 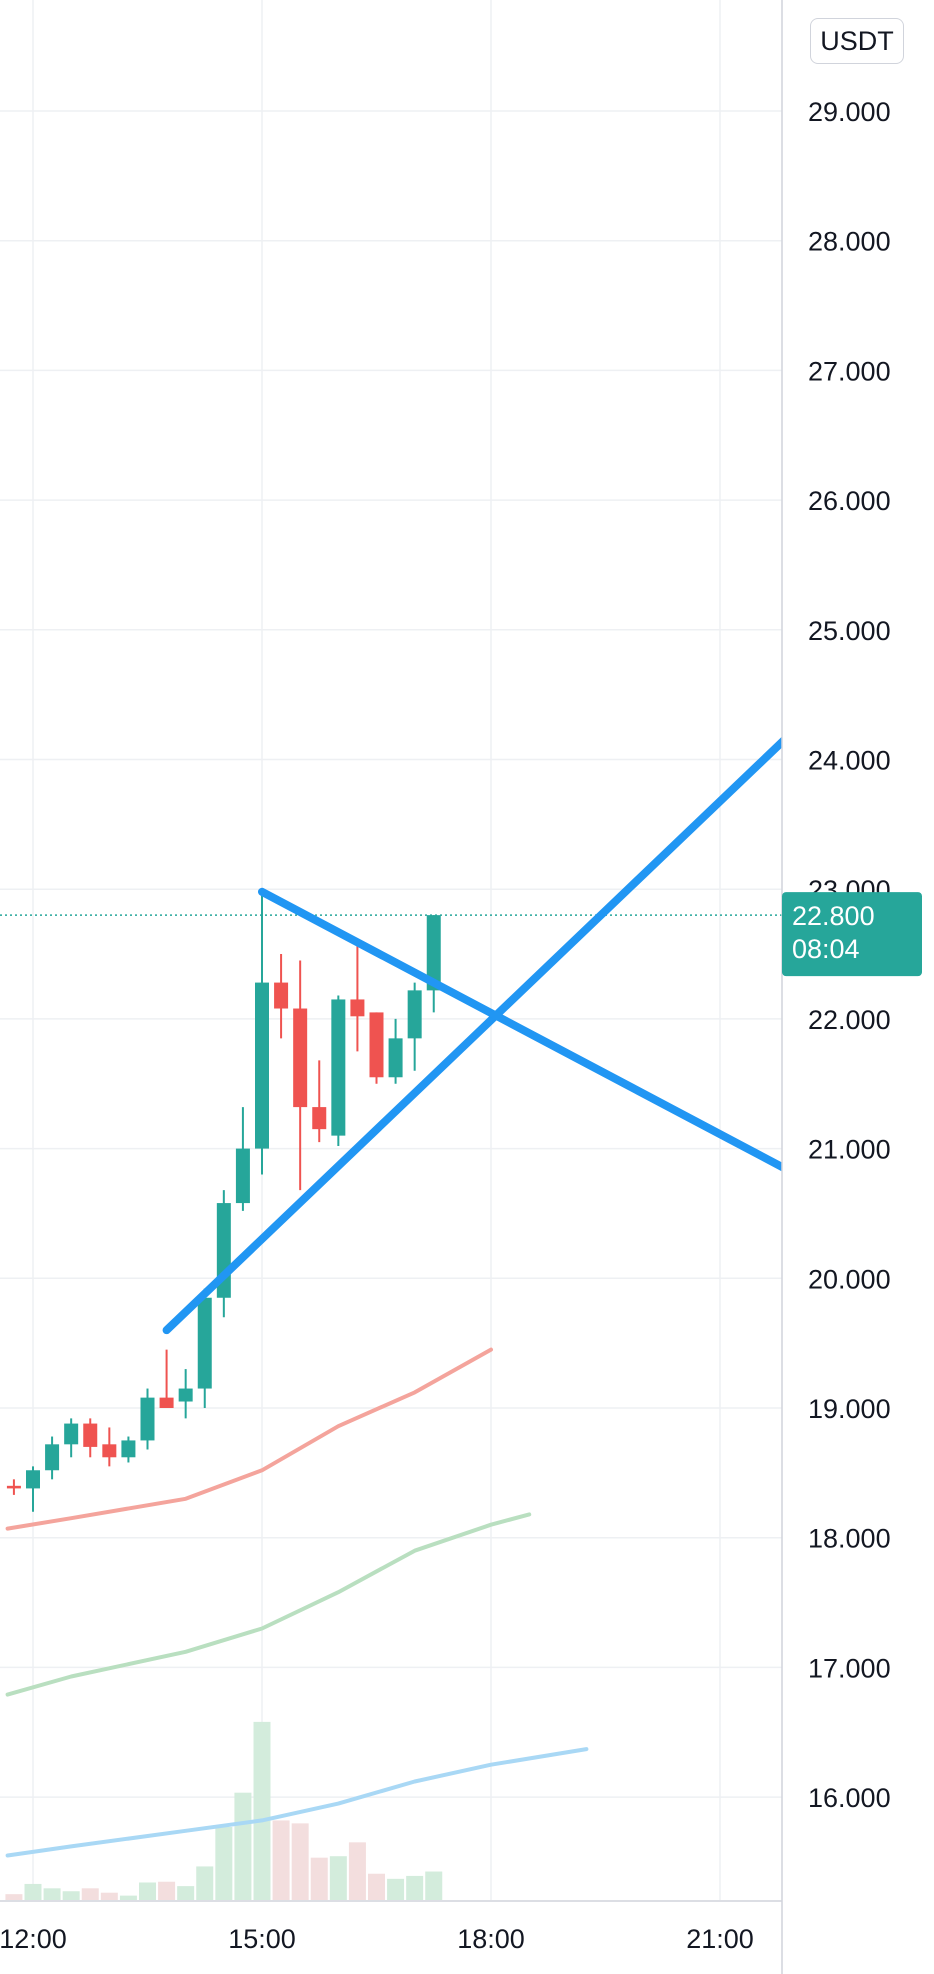 I want to click on price-tick-label: 29.000, so click(x=849, y=112).